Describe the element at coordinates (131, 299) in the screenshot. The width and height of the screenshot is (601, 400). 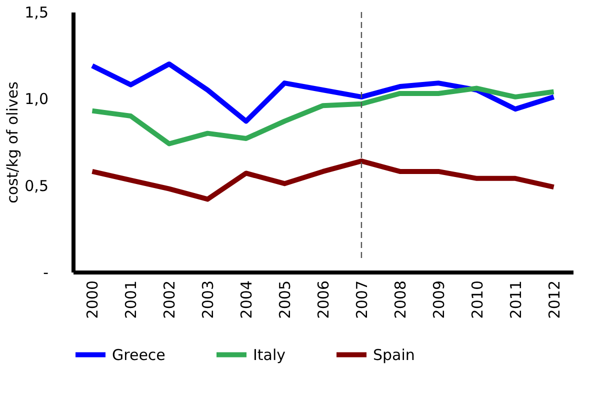
I see `x-tick-label: 2001` at that location.